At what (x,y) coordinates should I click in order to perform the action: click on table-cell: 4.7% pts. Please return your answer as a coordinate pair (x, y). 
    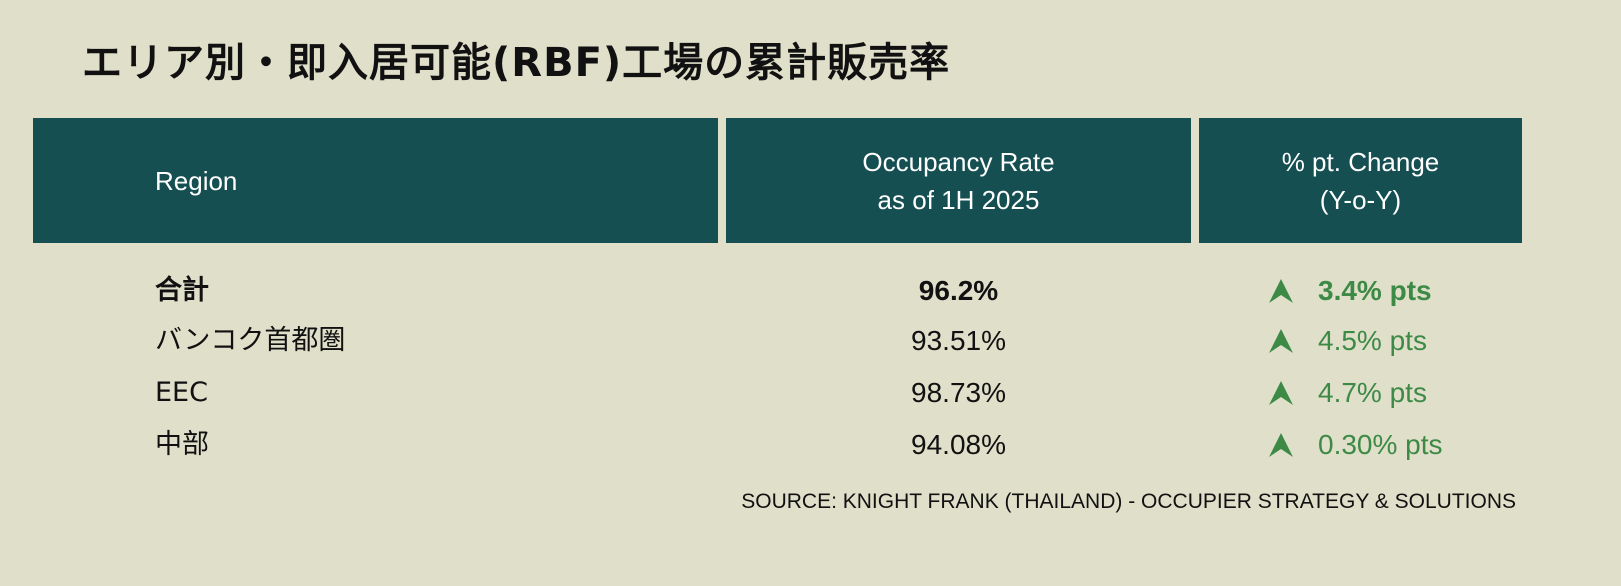
    Looking at the image, I should click on (1372, 392).